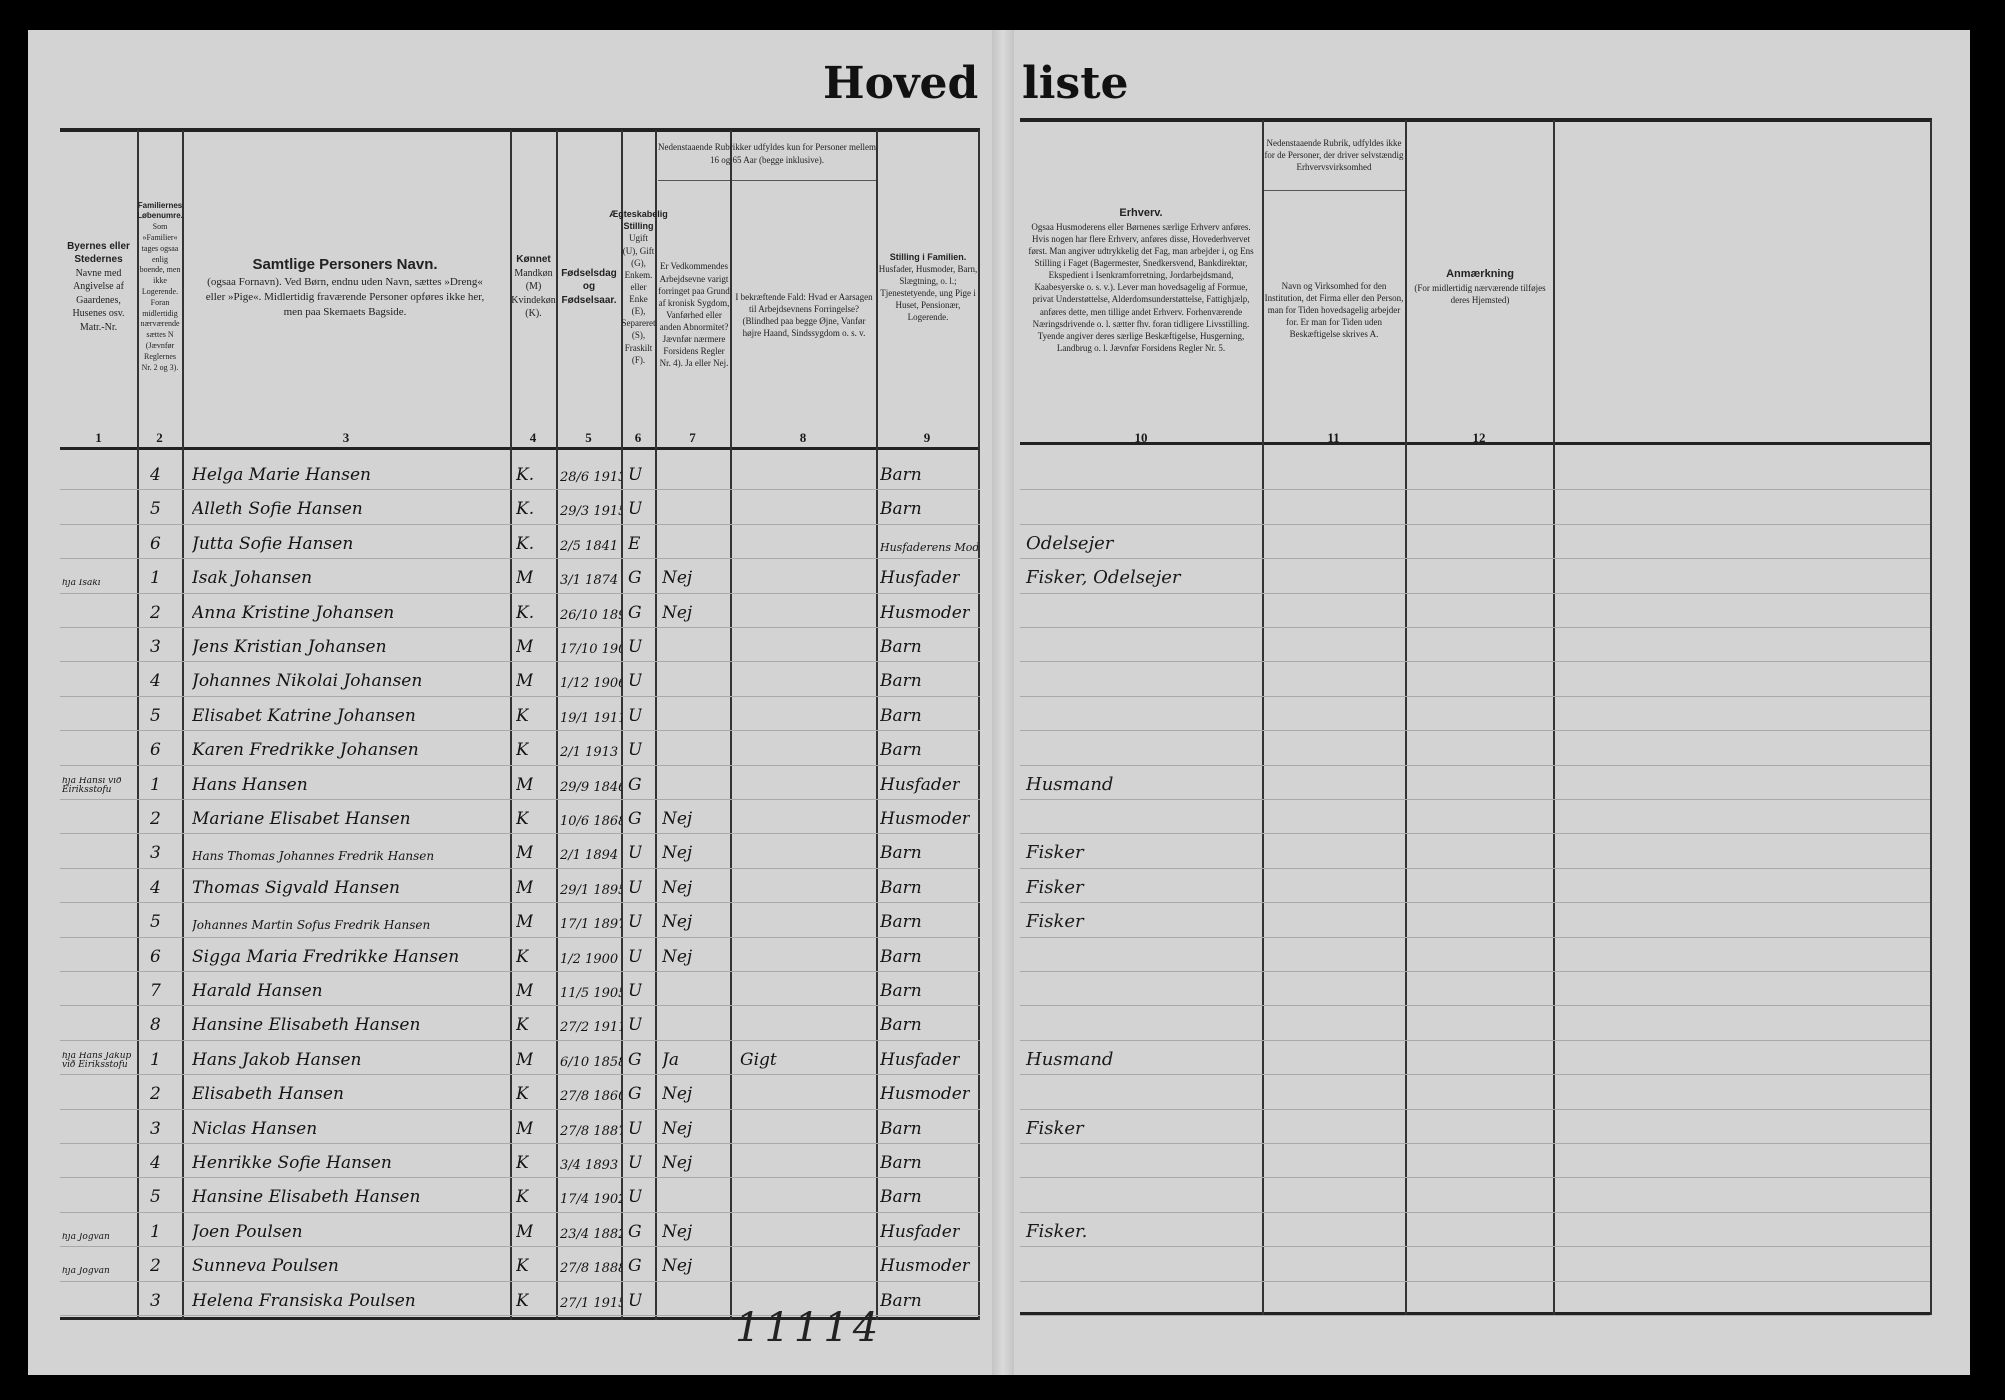 This screenshot has height=1400, width=2005. I want to click on birth-date: 1/2 1900, so click(589, 959).